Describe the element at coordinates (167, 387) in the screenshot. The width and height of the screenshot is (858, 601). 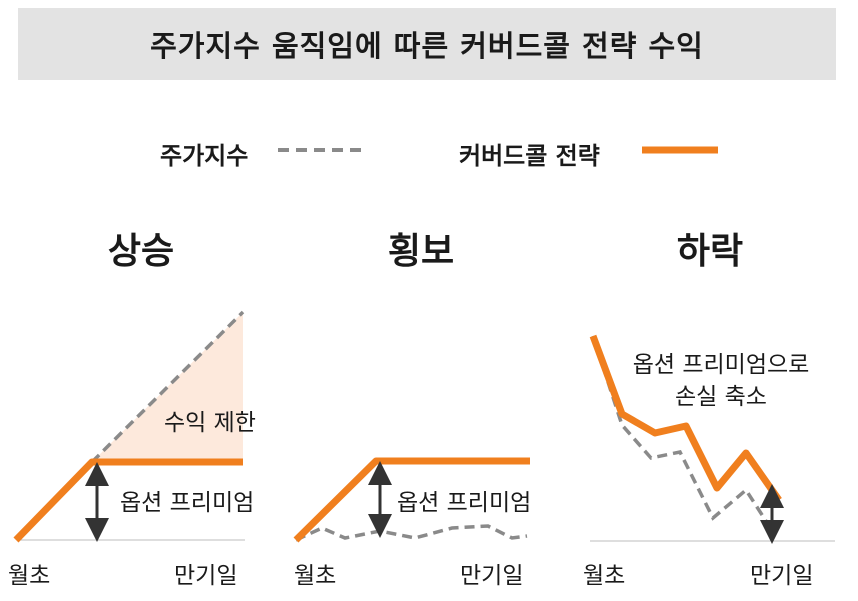
I see `index-line-rise` at that location.